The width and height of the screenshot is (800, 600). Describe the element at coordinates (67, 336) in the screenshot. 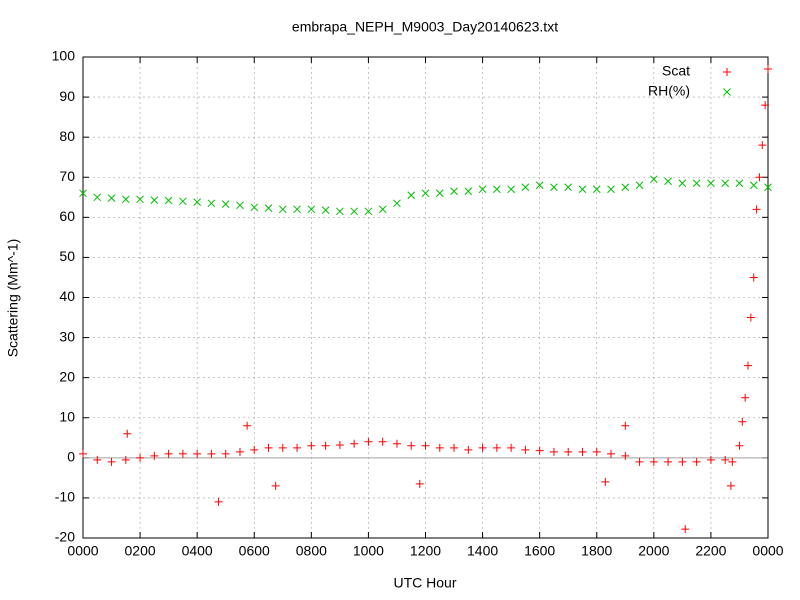

I see `y-tick-label: 30` at that location.